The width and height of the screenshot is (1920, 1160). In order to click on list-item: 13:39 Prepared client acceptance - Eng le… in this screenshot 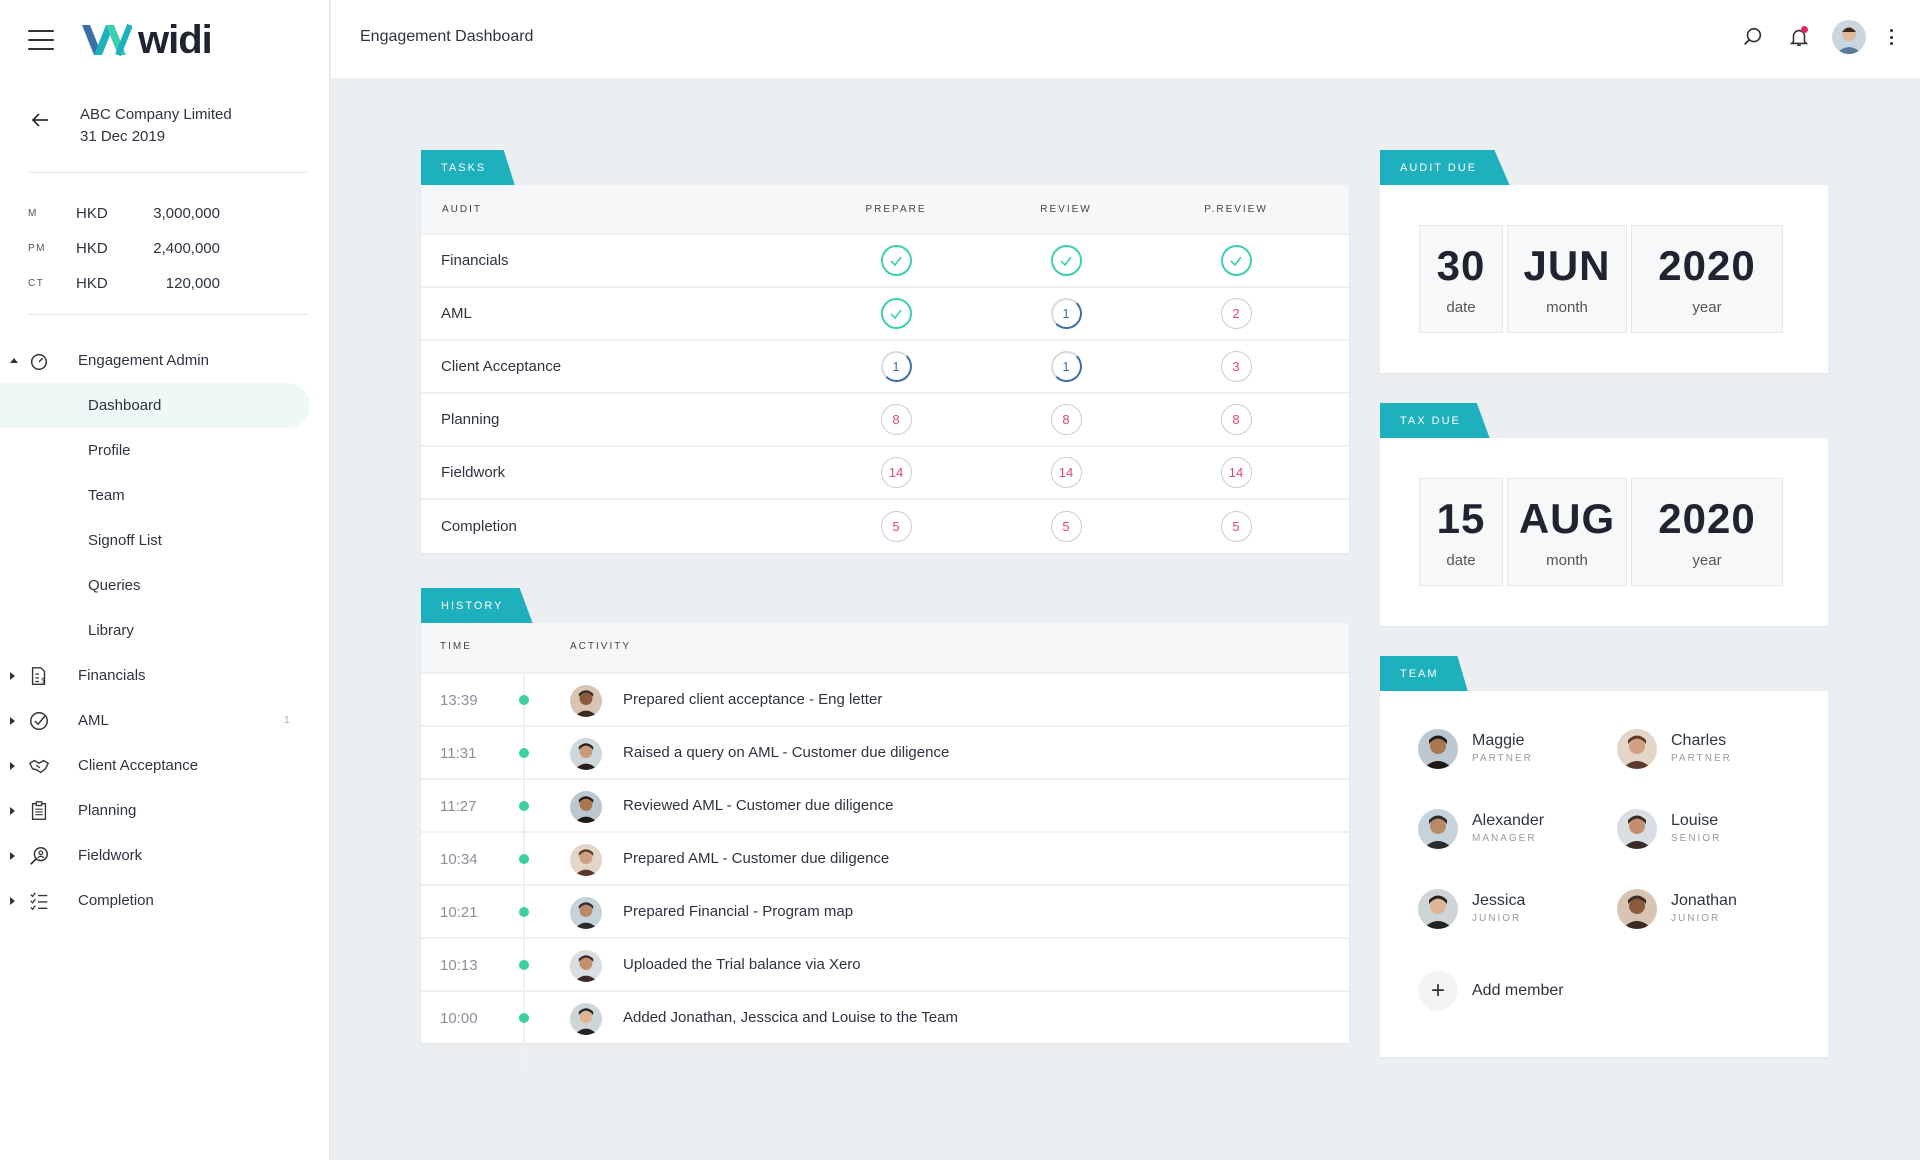, I will do `click(885, 698)`.